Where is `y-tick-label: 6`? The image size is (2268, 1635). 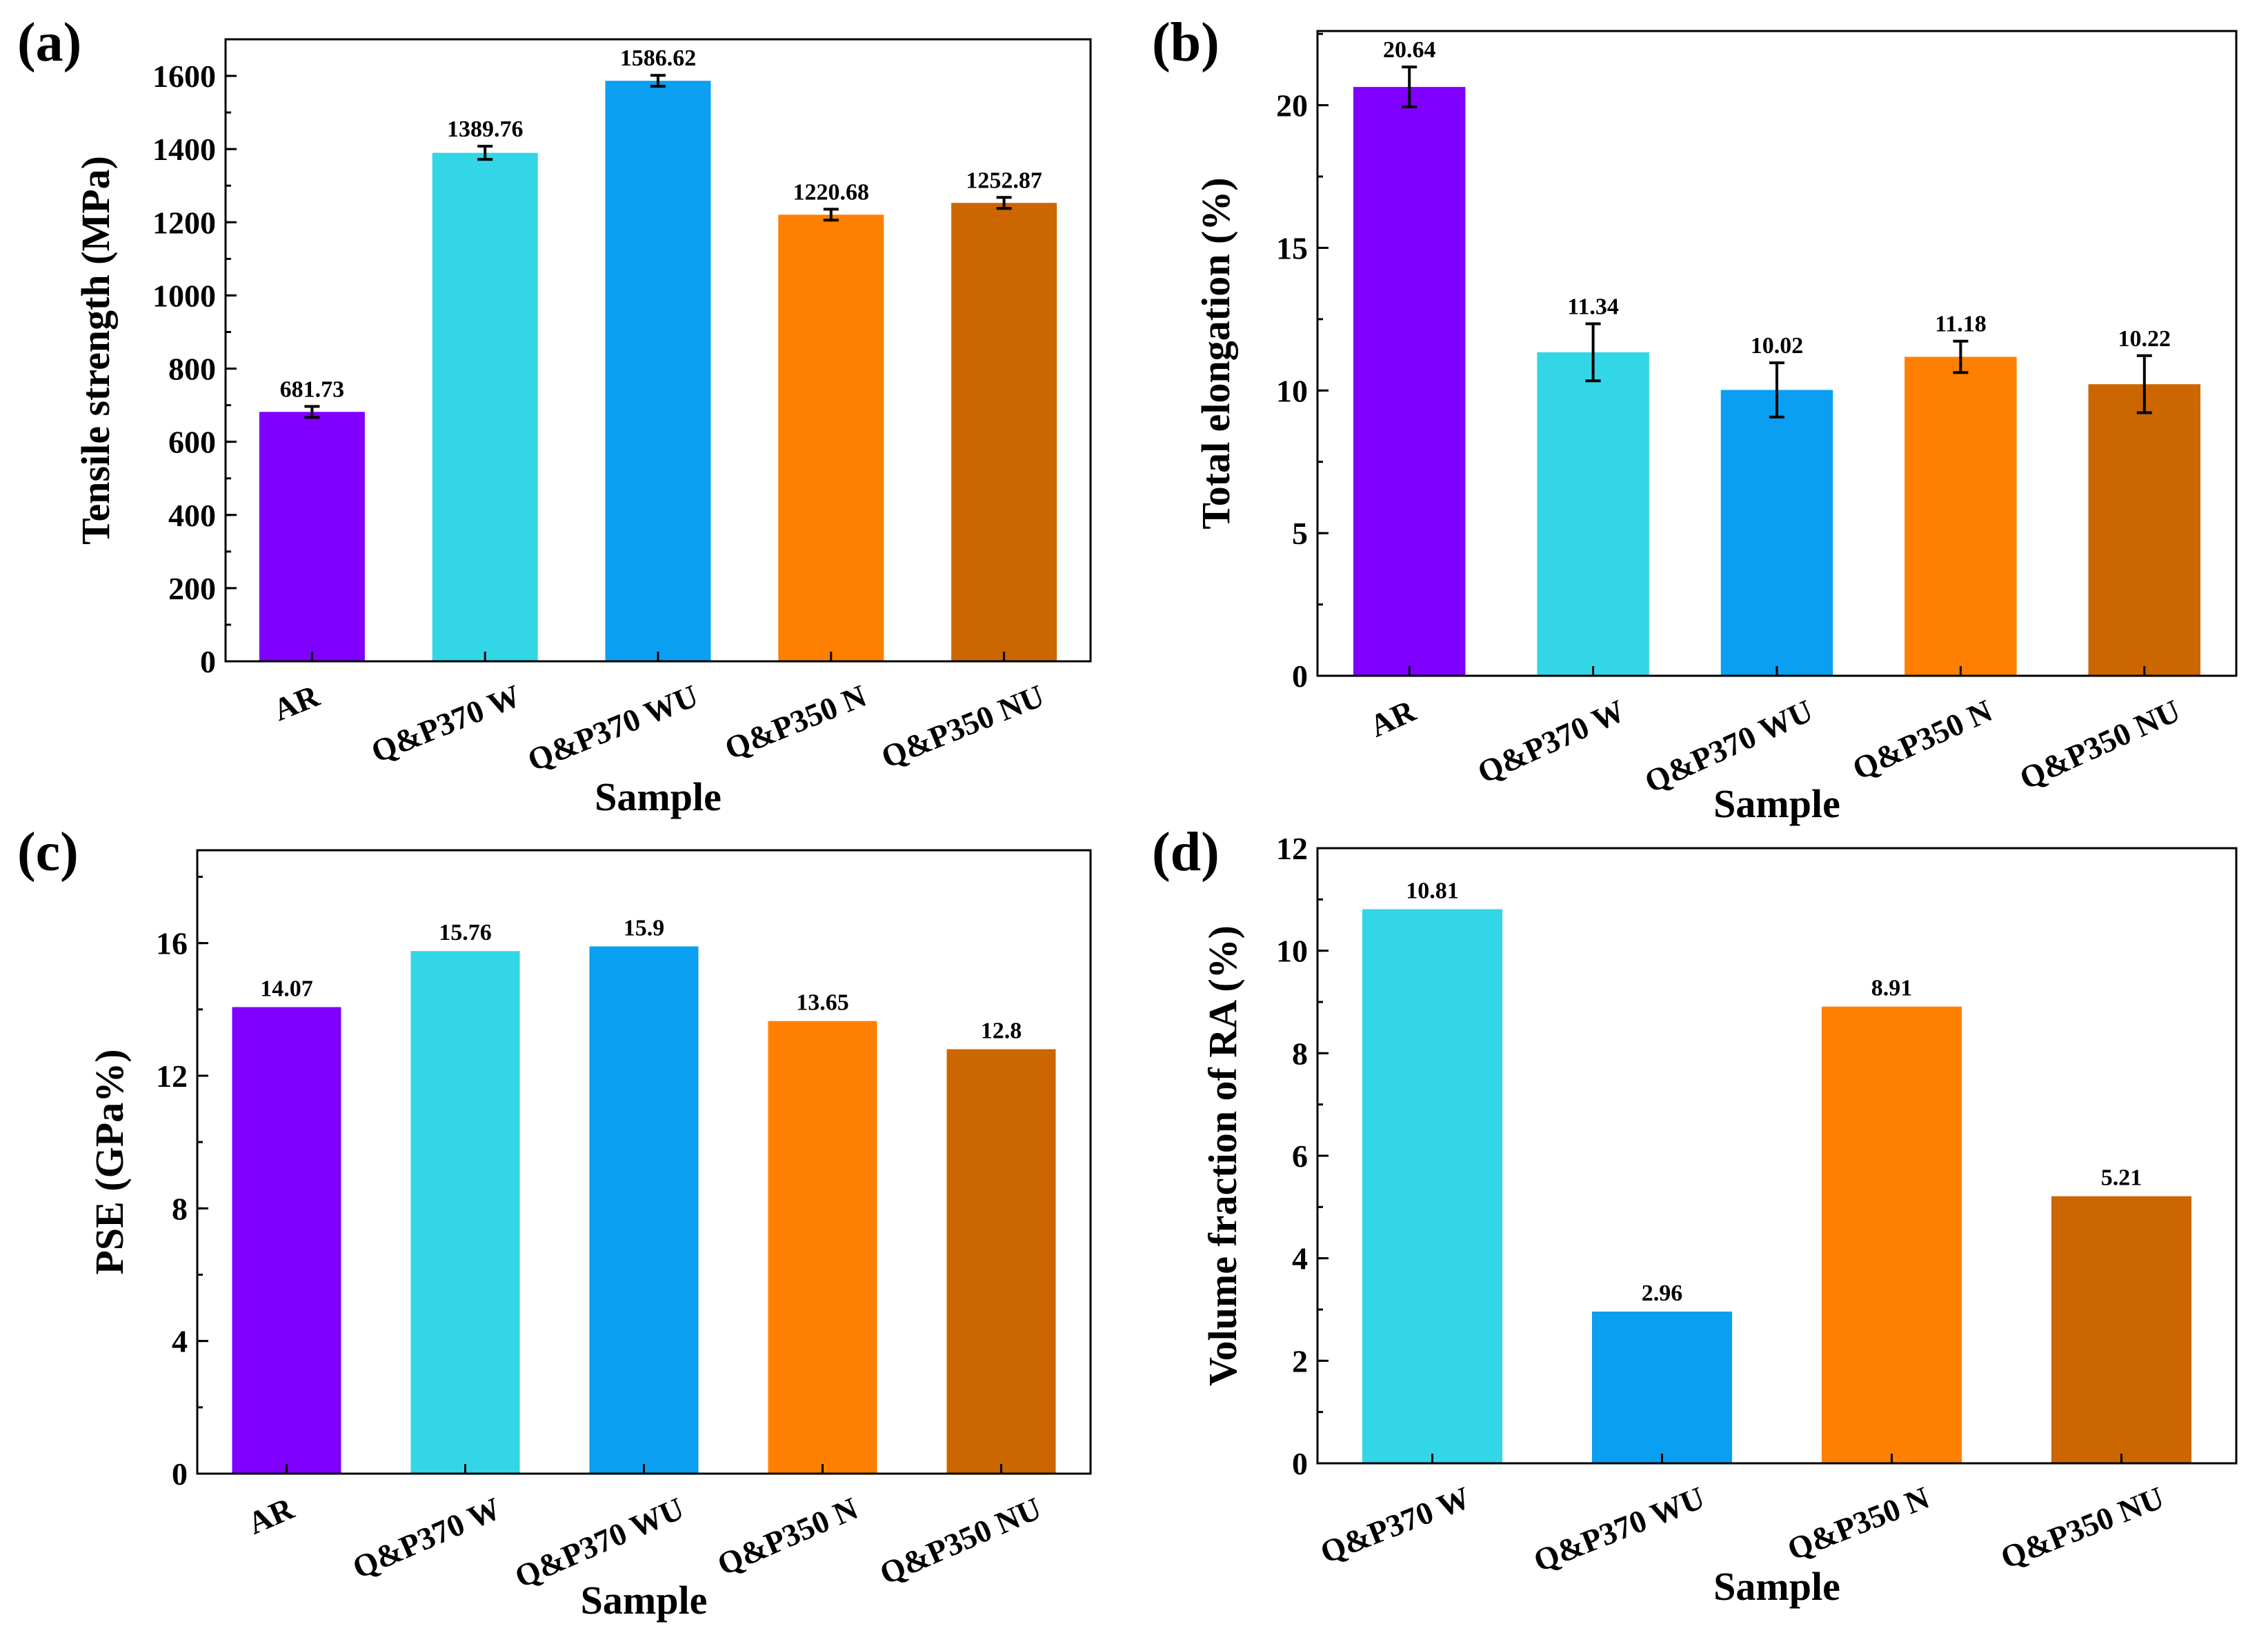 y-tick-label: 6 is located at coordinates (1300, 1156).